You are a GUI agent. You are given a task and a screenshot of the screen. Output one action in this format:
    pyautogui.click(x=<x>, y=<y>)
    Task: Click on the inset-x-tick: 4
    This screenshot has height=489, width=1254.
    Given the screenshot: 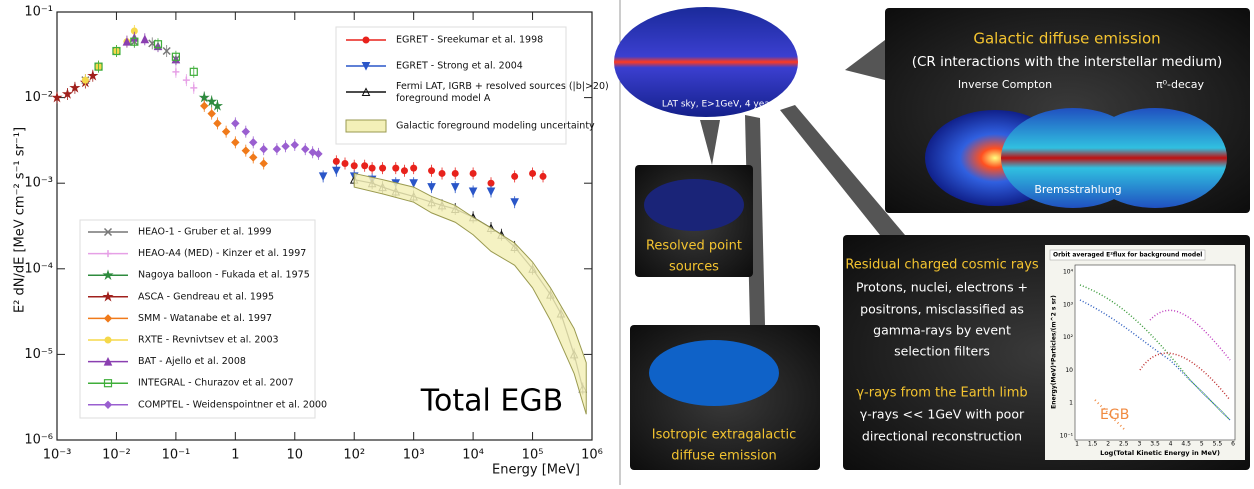 What is the action you would take?
    pyautogui.click(x=1171, y=444)
    